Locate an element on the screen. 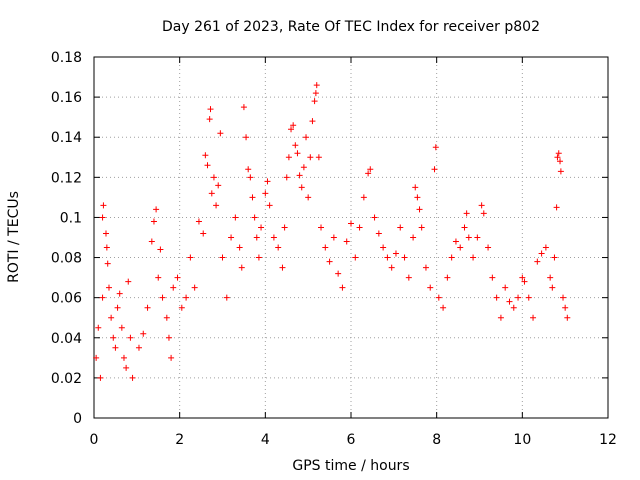  x-tick-label: 8 is located at coordinates (436, 440).